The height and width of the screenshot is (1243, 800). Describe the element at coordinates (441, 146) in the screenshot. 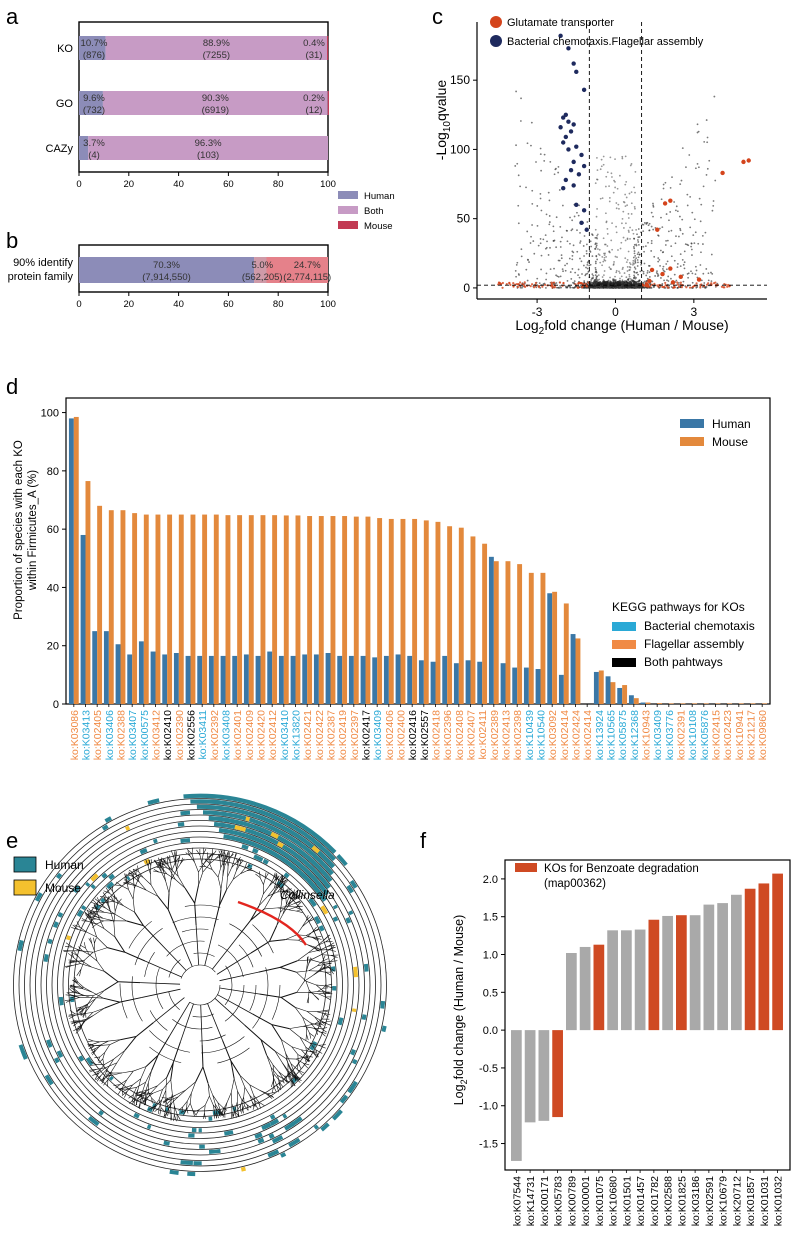

I see `y-axis-label-main: -Log` at that location.